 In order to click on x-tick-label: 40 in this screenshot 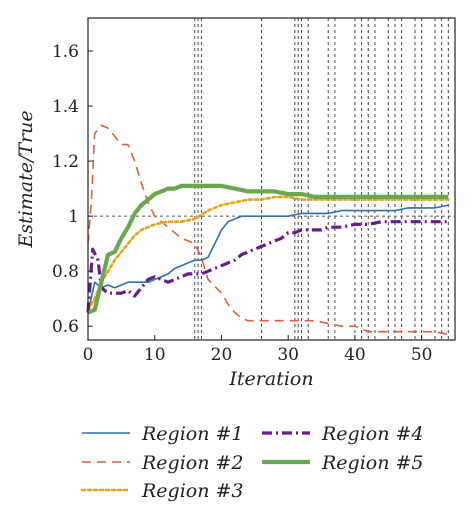, I will do `click(355, 355)`.